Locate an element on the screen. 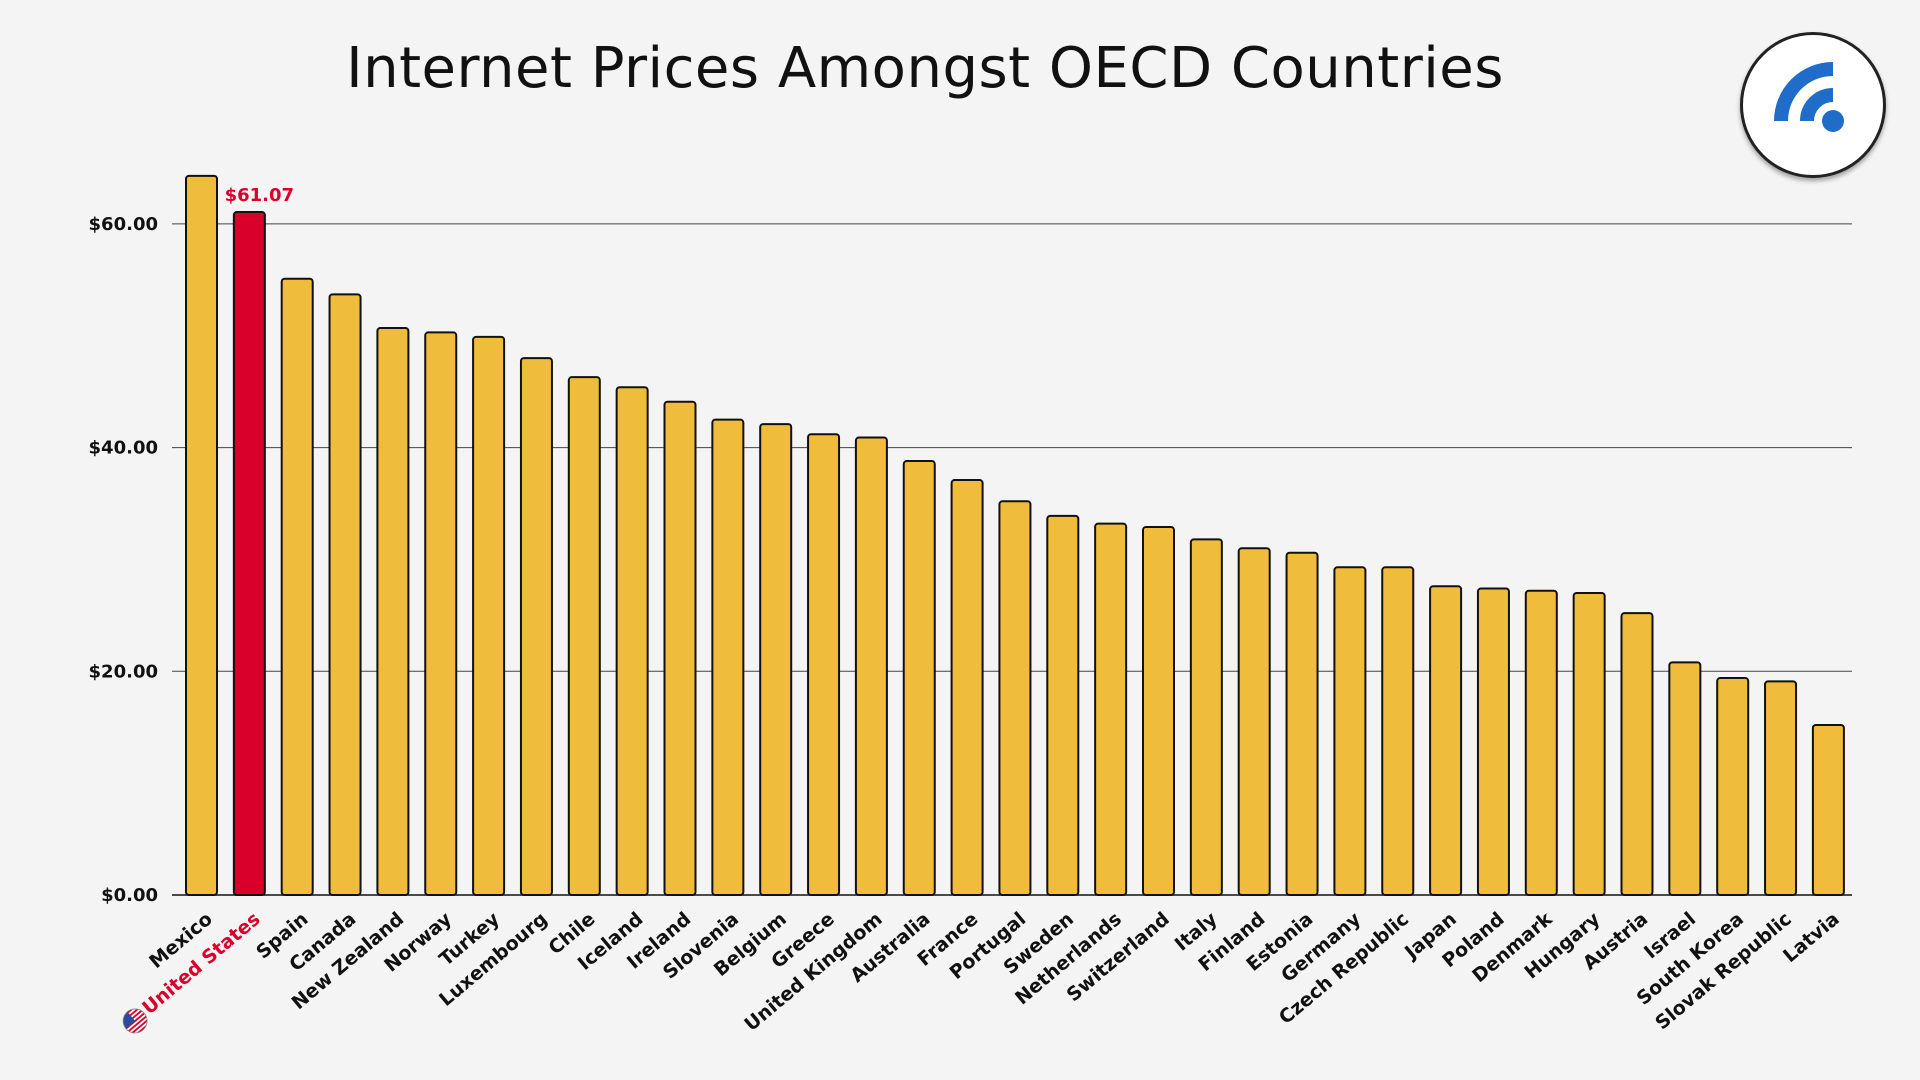 This screenshot has width=1920, height=1080. y-tick-label: $60.00 is located at coordinates (123, 224).